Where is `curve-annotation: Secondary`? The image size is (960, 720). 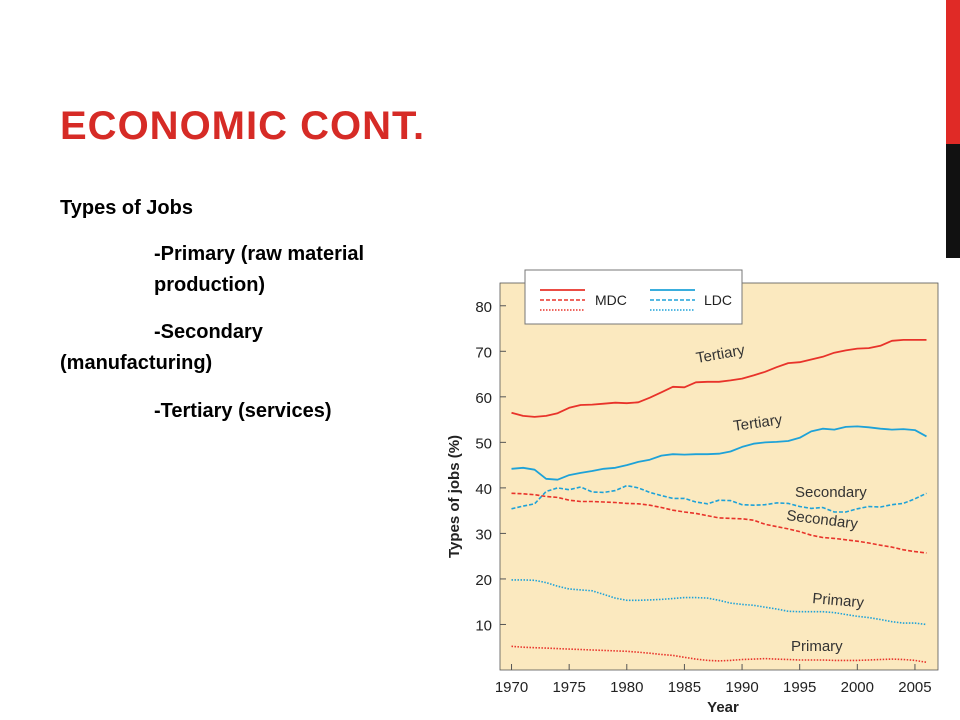
curve-annotation: Secondary is located at coordinates (831, 492).